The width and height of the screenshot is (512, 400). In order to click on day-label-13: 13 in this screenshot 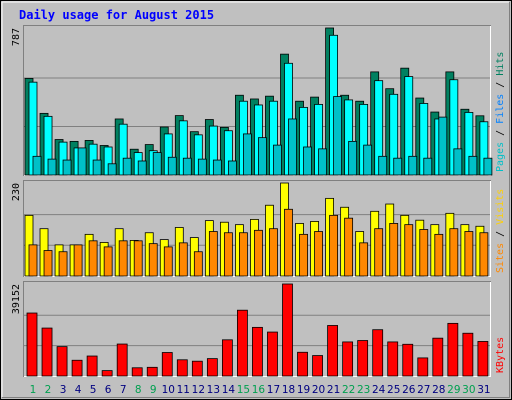, I will do `click(213, 390)`.